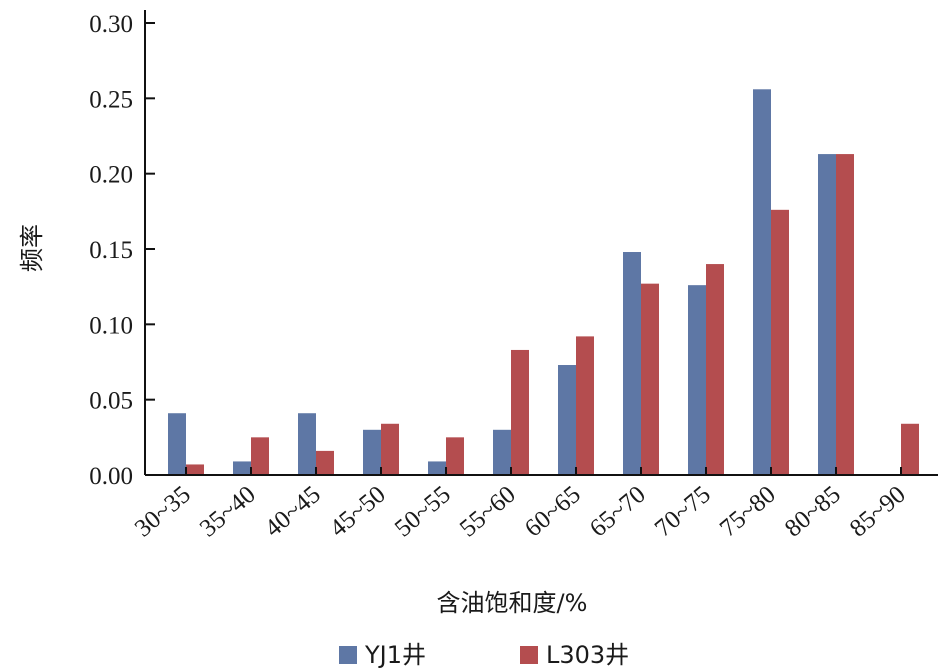 Image resolution: width=945 pixels, height=669 pixels. Describe the element at coordinates (585, 405) in the screenshot. I see `bar-series-1-60~65` at that location.